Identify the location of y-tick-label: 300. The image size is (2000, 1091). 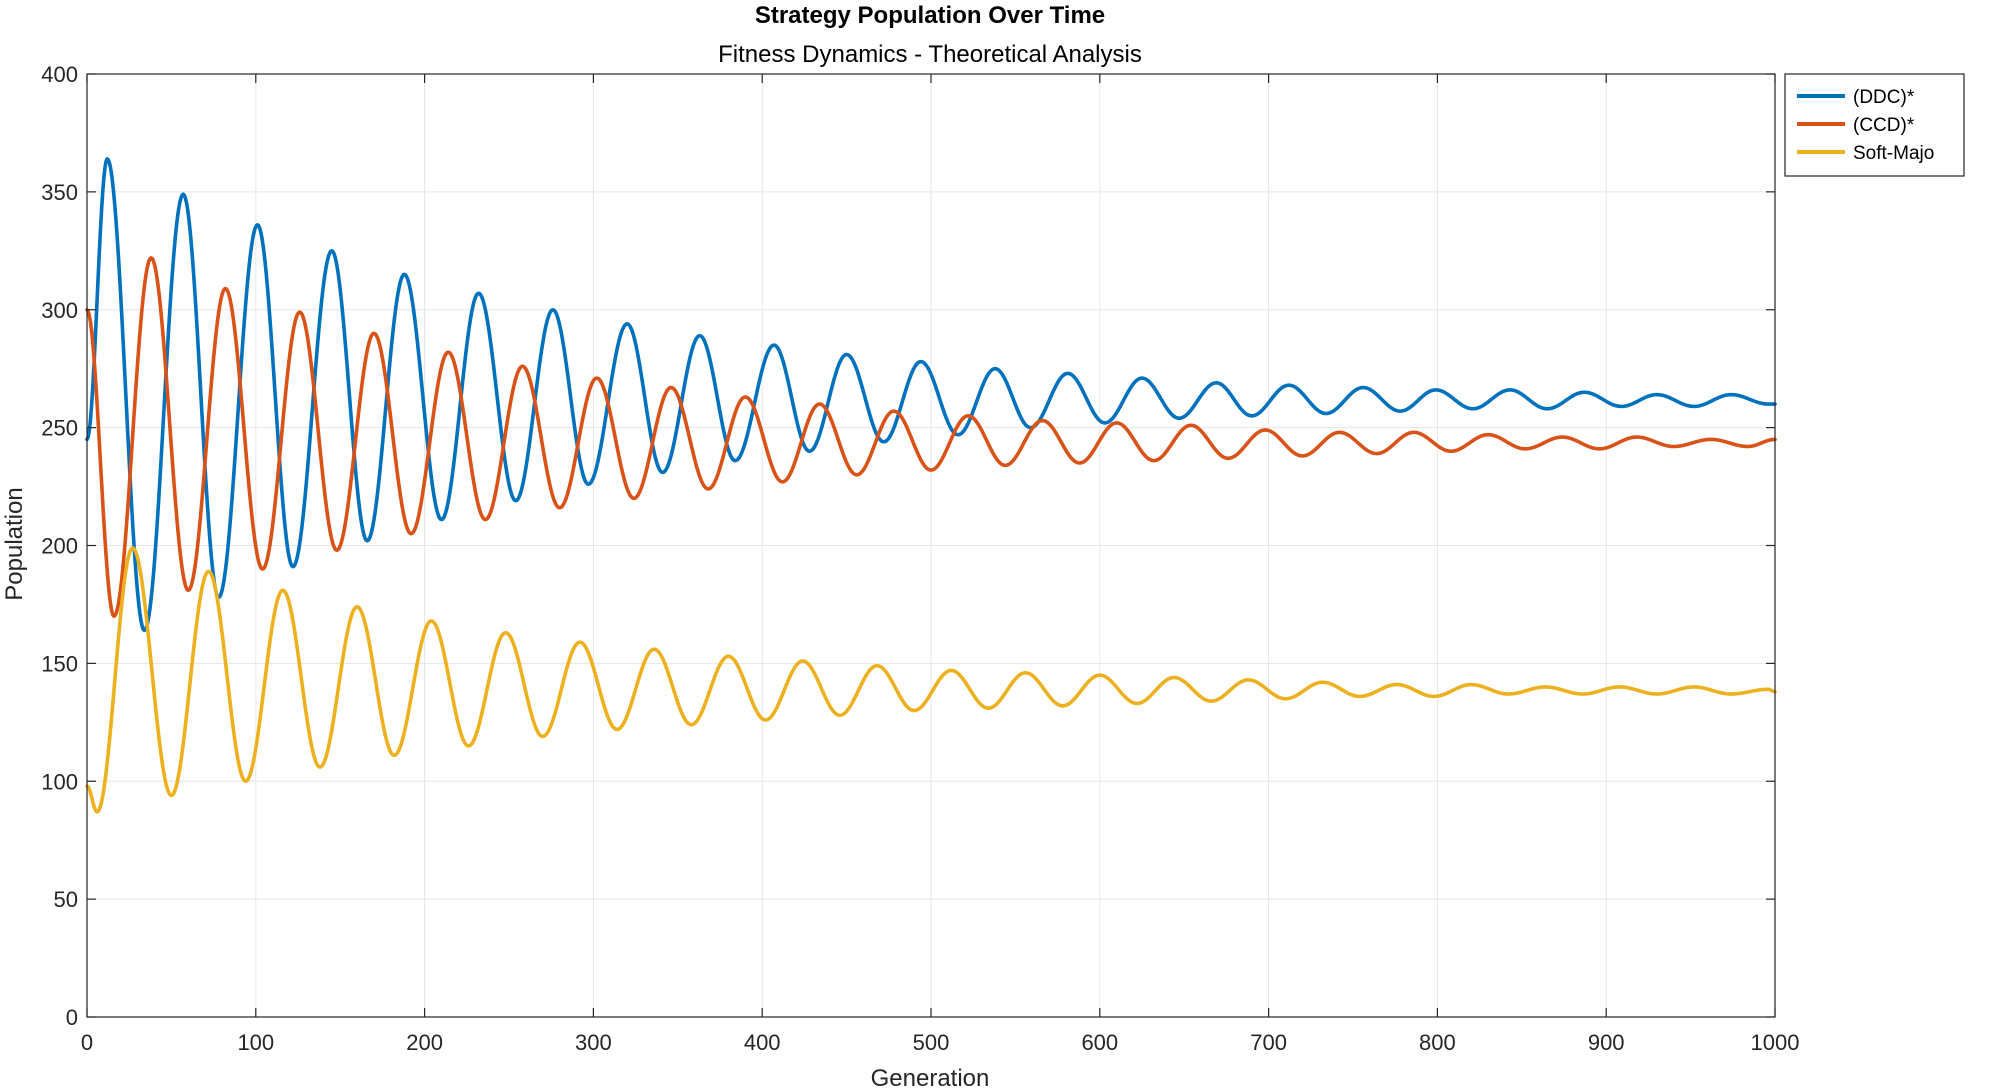
(59, 310).